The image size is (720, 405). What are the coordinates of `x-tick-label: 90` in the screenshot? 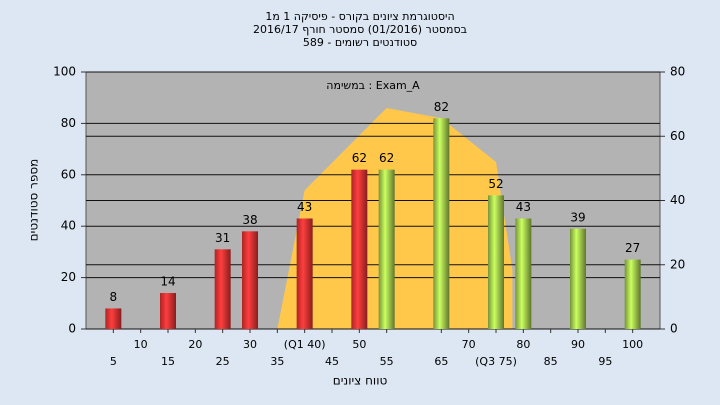 It's located at (578, 344).